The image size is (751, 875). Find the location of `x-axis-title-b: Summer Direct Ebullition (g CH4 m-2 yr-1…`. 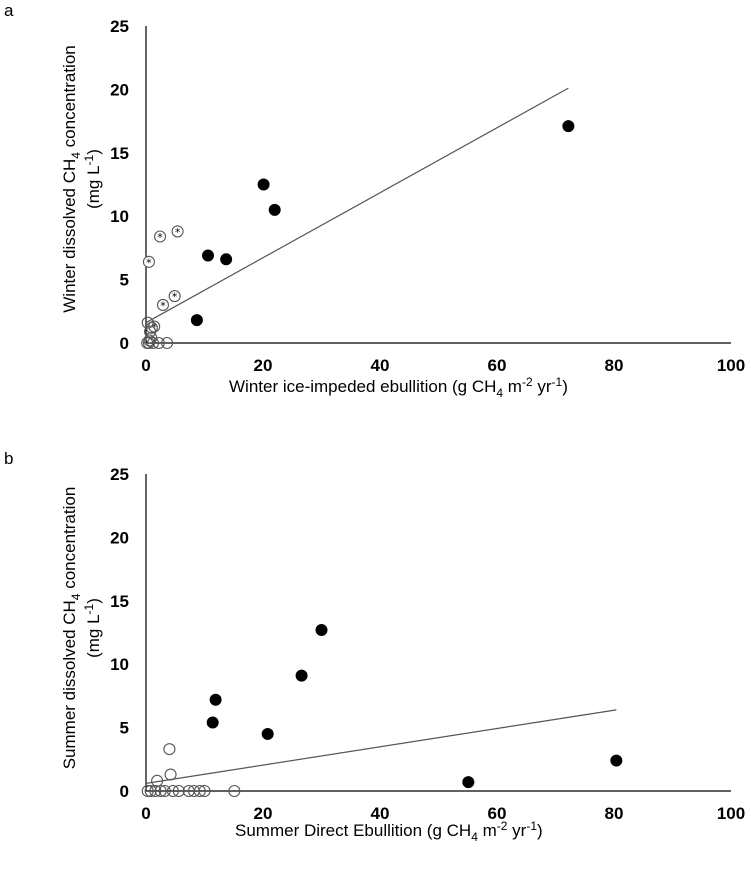

x-axis-title-b: Summer Direct Ebullition (g CH4 m-2 yr-1… is located at coordinates (389, 831).